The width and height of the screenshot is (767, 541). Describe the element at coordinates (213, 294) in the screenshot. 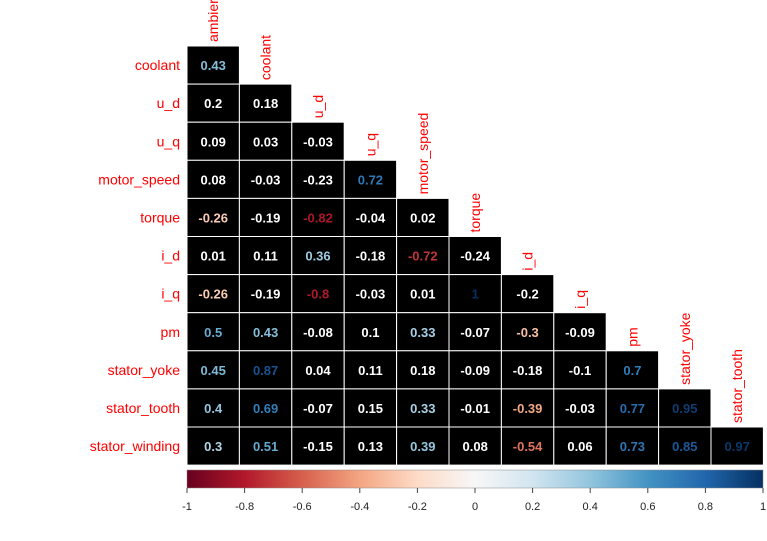

I see `cell-value-label: -0.26` at that location.